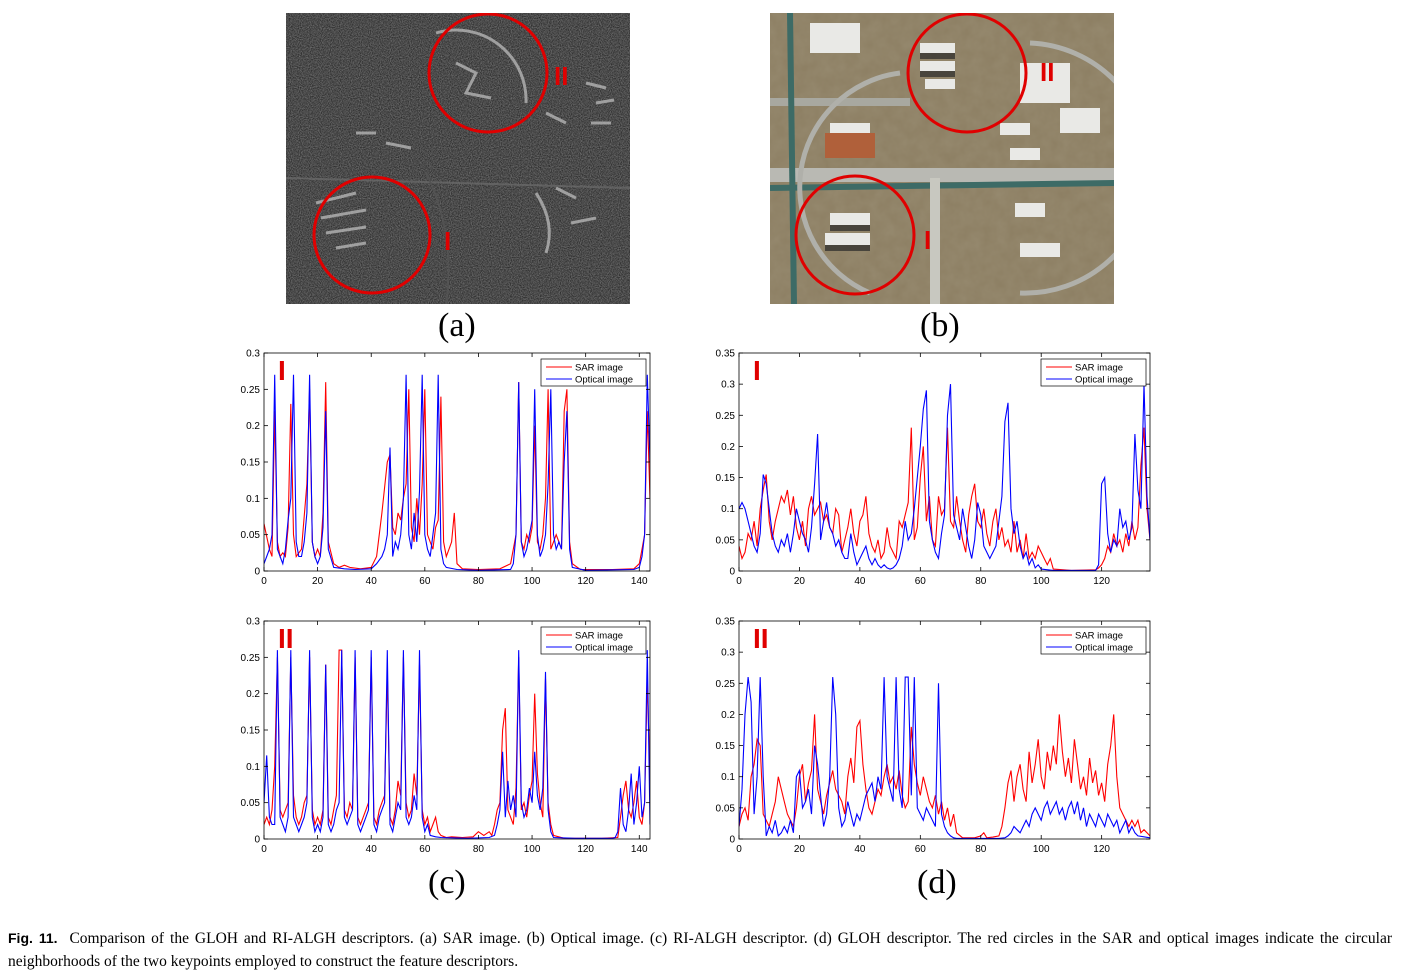 The width and height of the screenshot is (1401, 975). I want to click on optical-image-graphic: II I, so click(942, 158).